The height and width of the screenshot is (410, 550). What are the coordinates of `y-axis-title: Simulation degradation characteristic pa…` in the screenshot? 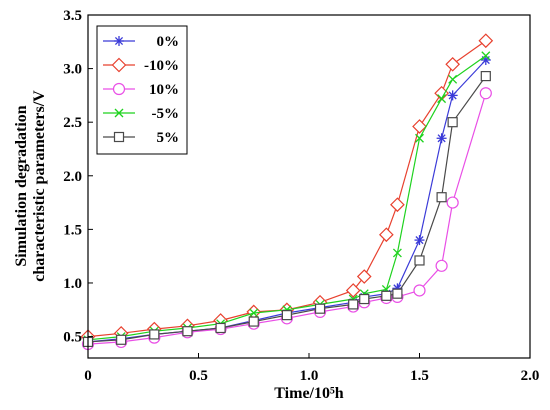 It's located at (30, 186).